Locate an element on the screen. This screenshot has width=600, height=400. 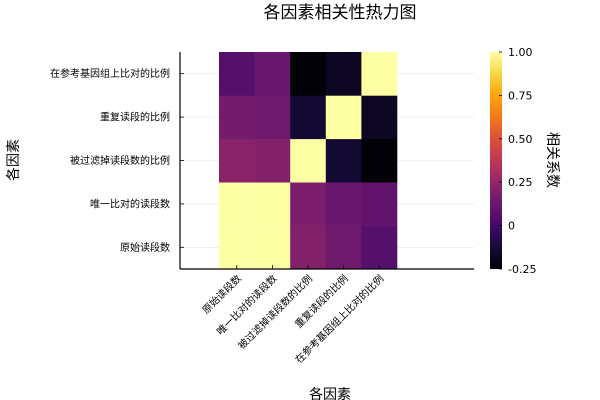
colorbar-tick-label: -0.25 is located at coordinates (522, 269).